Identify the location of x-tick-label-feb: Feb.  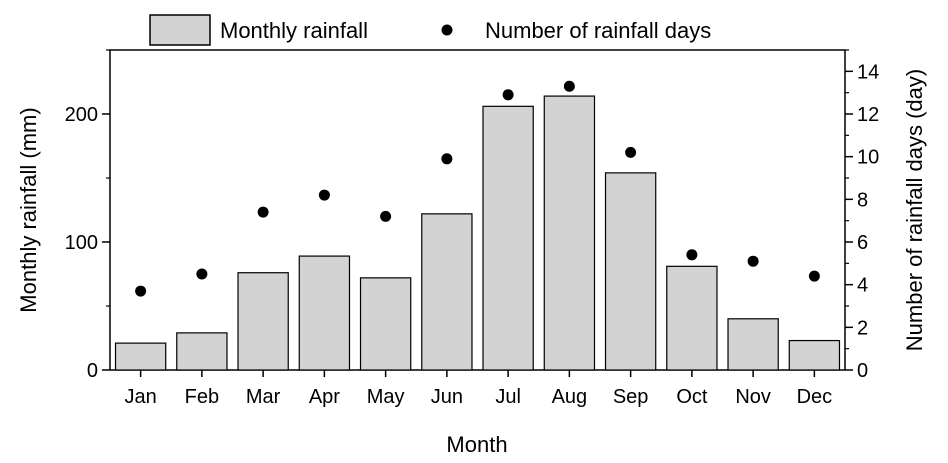
(202, 397).